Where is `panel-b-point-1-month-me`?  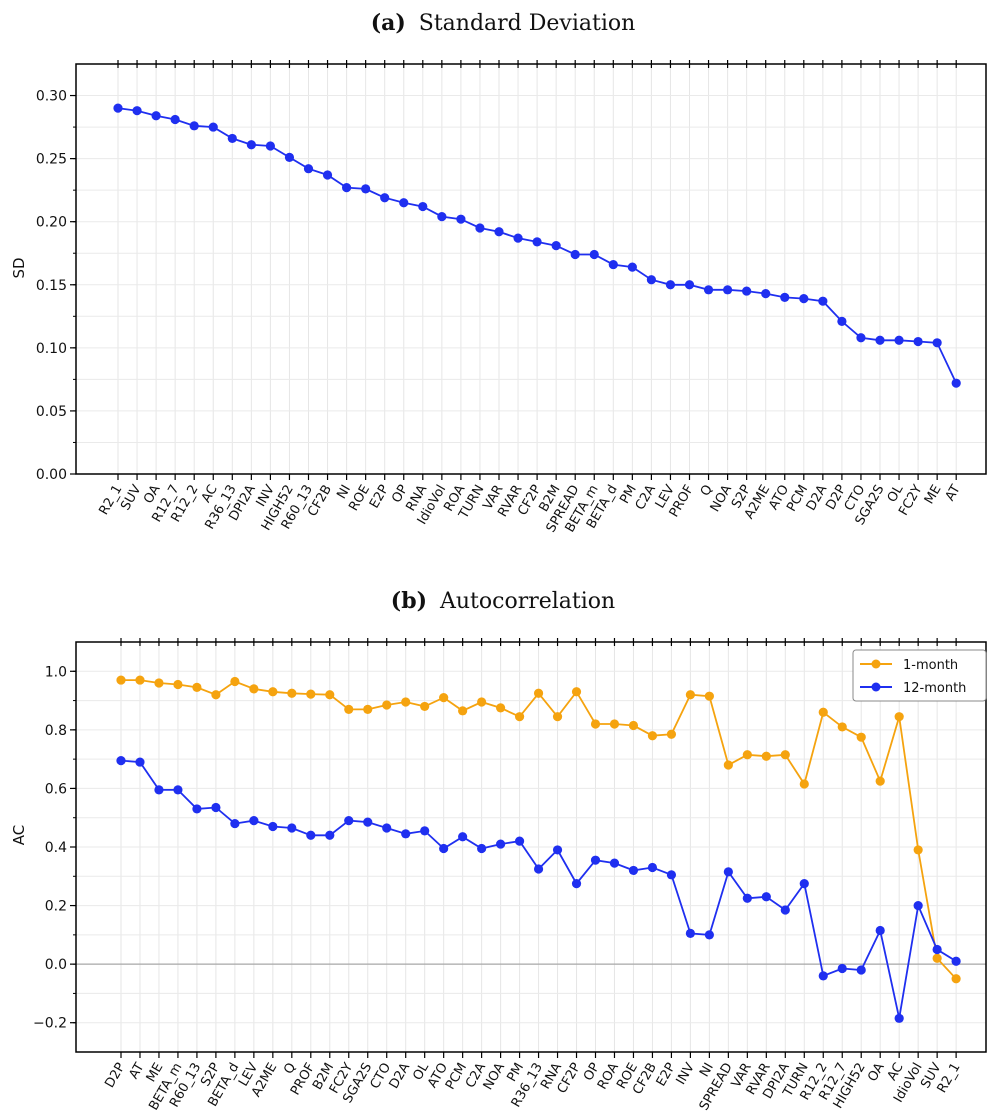
panel-b-point-1-month-me is located at coordinates (159, 683).